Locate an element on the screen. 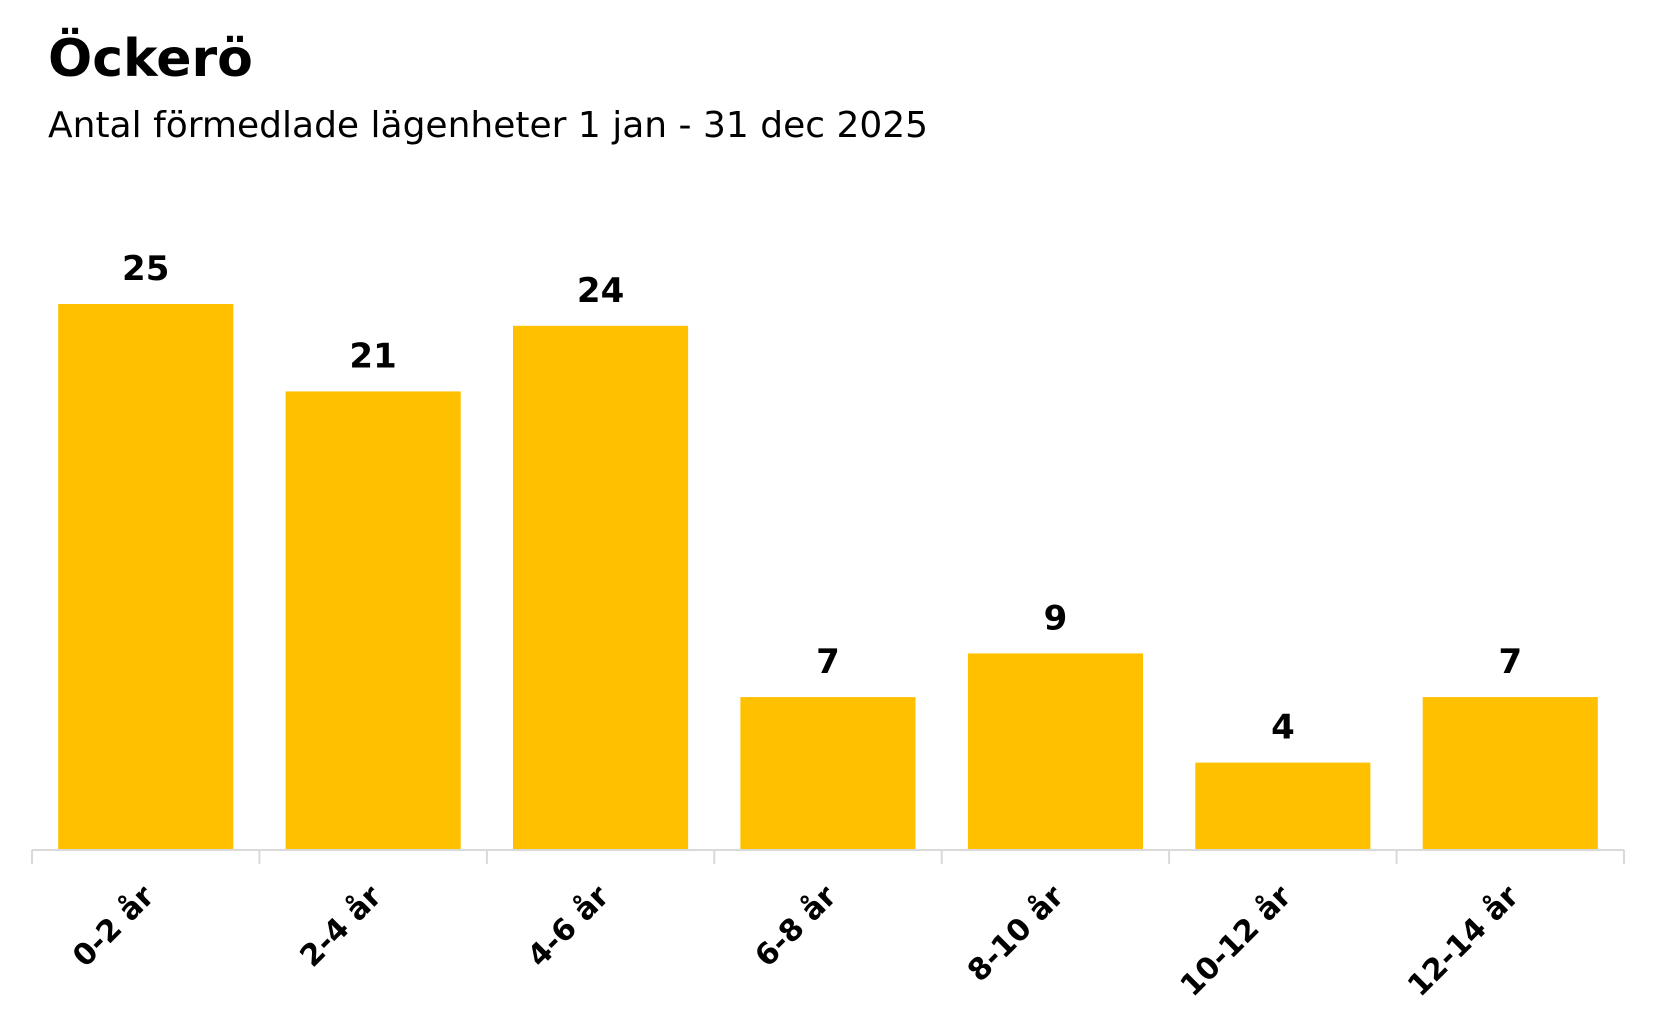  data-label-2: 21 is located at coordinates (372, 356).